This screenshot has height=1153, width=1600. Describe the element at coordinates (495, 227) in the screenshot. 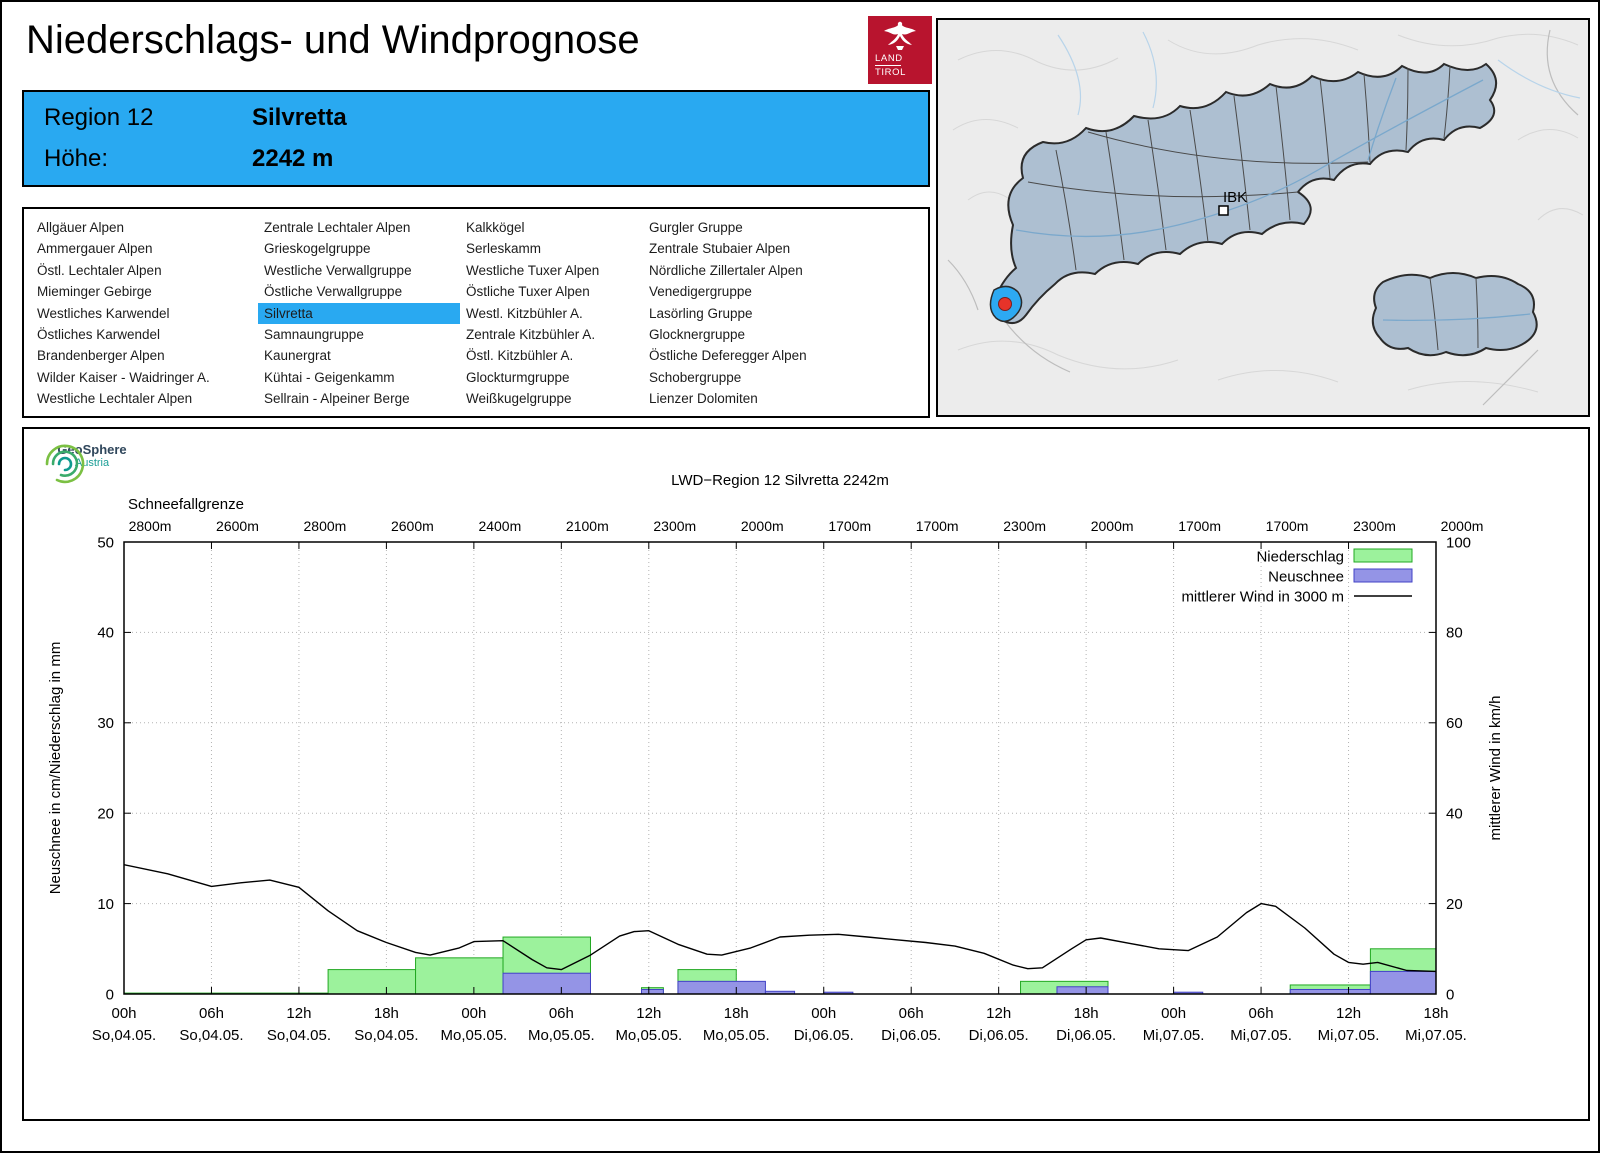

I see `region-item: Kalkkögel` at that location.